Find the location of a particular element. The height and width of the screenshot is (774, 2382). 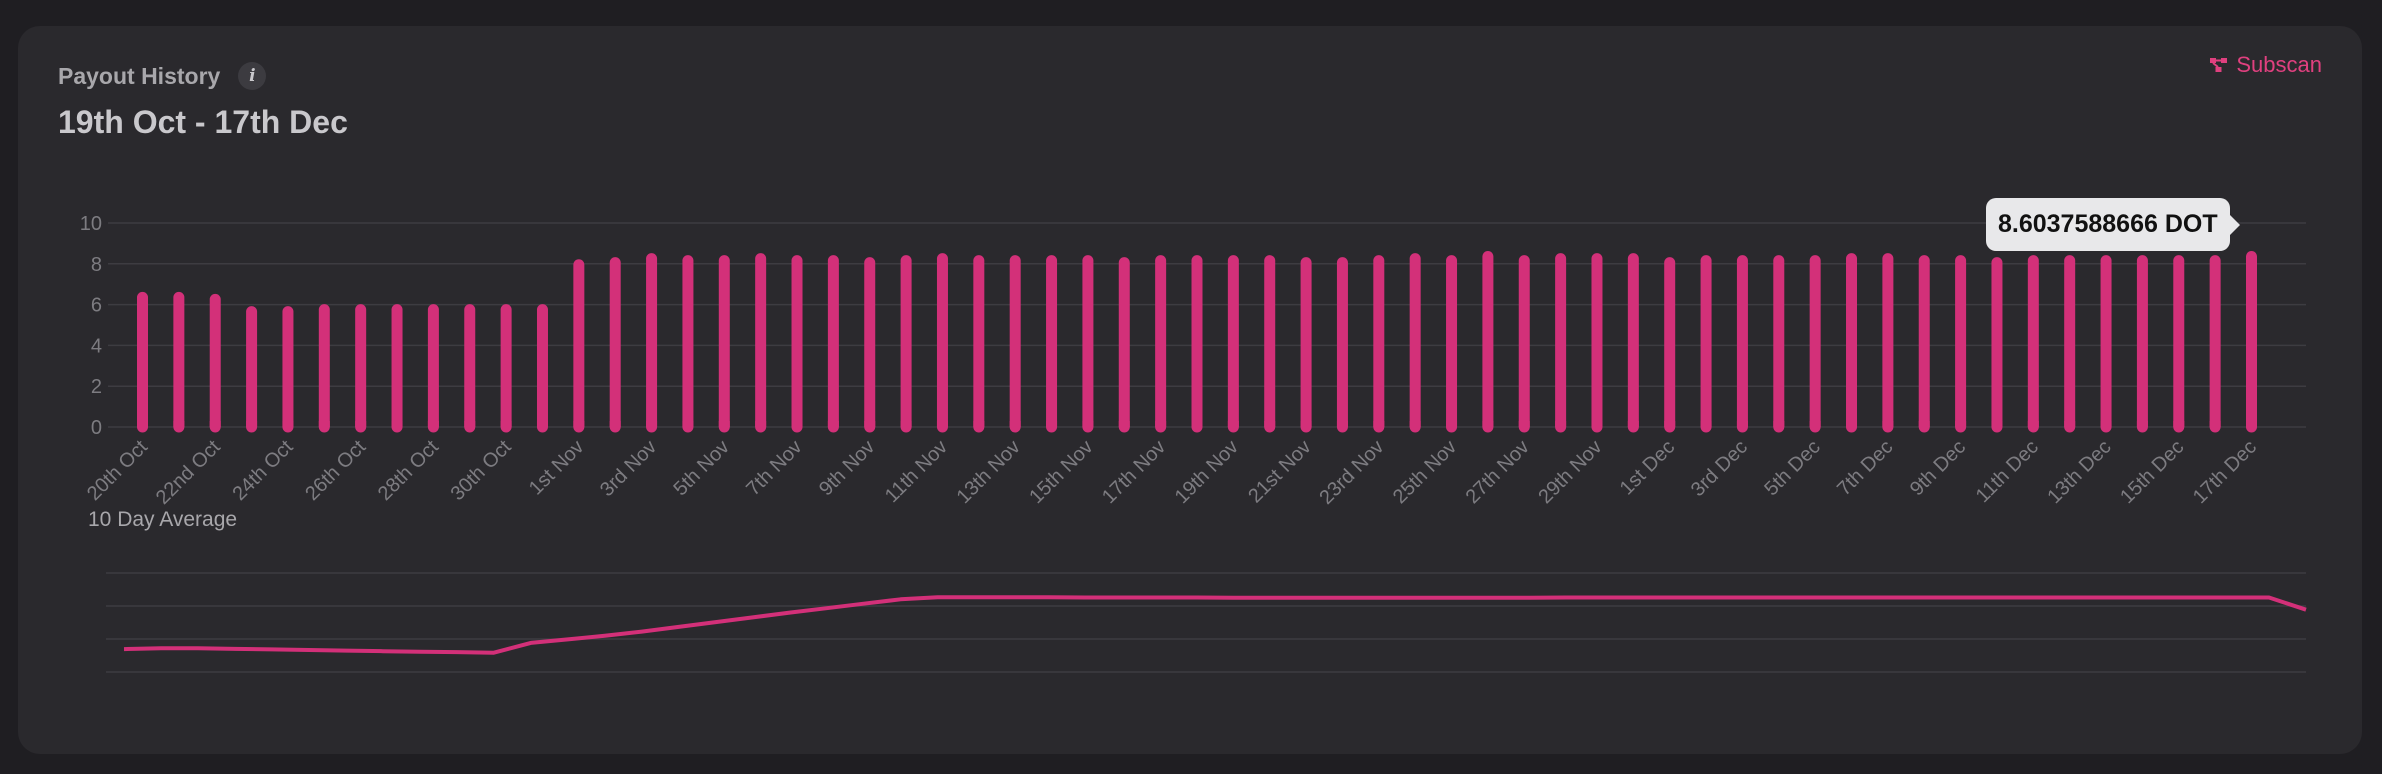

y-tick-label: 2 is located at coordinates (96, 387).